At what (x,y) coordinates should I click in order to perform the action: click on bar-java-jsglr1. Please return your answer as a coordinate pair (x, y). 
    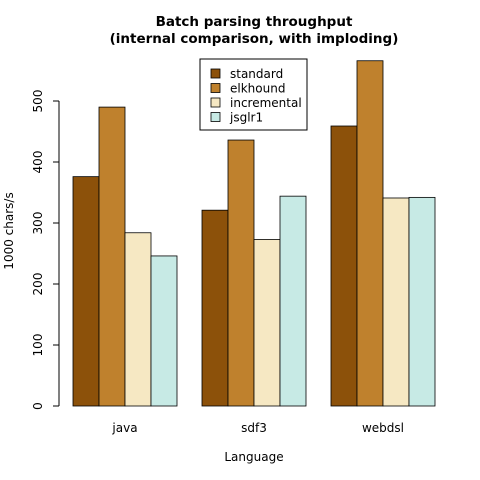
    Looking at the image, I should click on (164, 331).